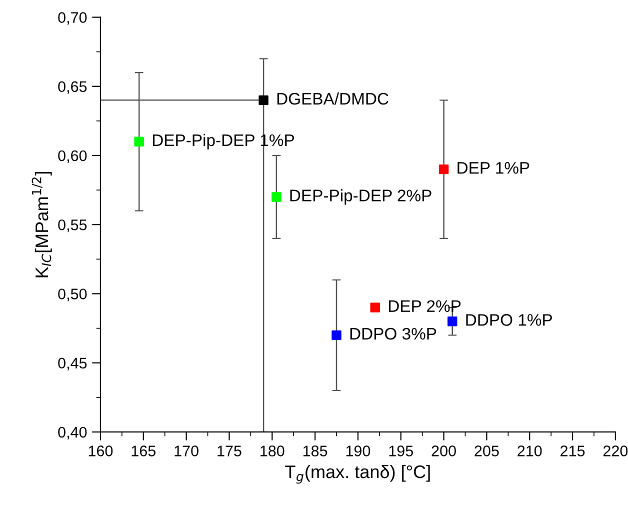 The image size is (628, 507). What do you see at coordinates (509, 320) in the screenshot?
I see `series-label: DDPO 1%P` at bounding box center [509, 320].